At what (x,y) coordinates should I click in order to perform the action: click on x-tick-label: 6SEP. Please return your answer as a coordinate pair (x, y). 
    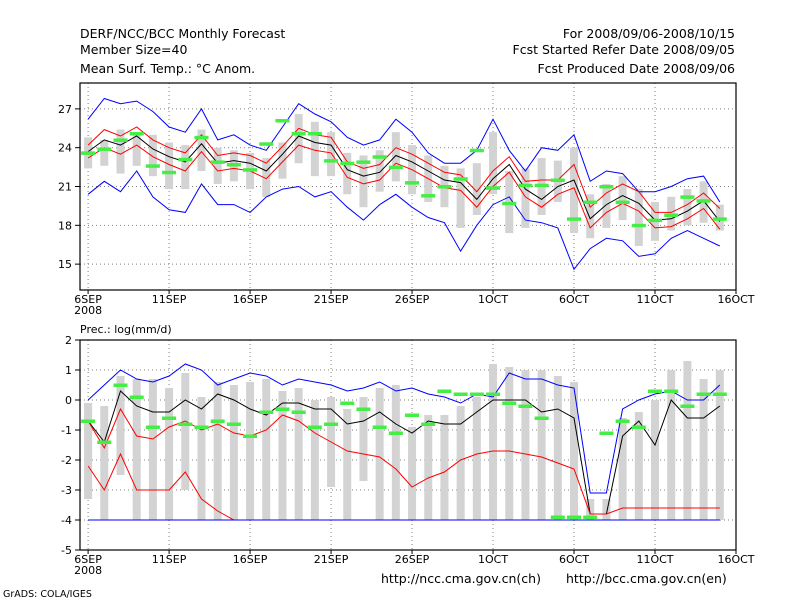
    Looking at the image, I should click on (88, 299).